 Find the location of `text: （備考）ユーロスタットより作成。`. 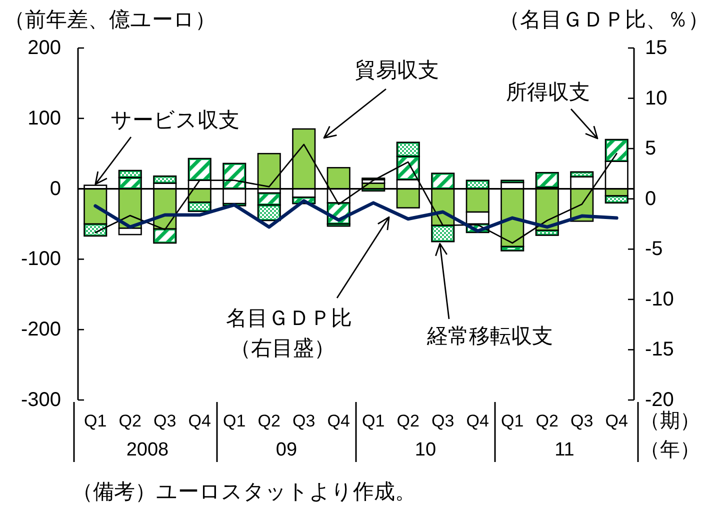

text: （備考）ユーロスタットより作成。 is located at coordinates (244, 492).